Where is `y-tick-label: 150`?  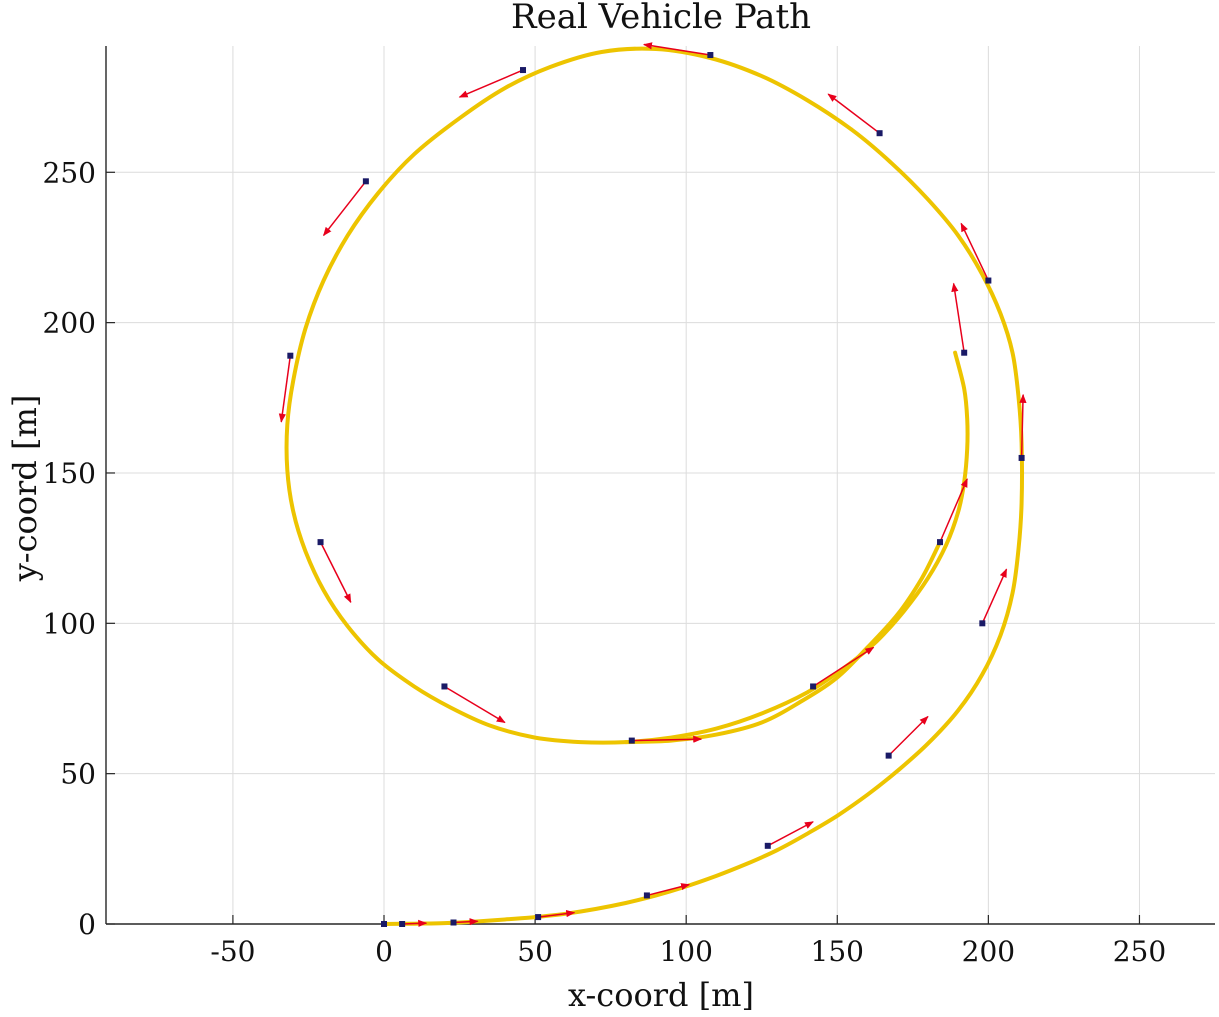 y-tick-label: 150 is located at coordinates (69, 473).